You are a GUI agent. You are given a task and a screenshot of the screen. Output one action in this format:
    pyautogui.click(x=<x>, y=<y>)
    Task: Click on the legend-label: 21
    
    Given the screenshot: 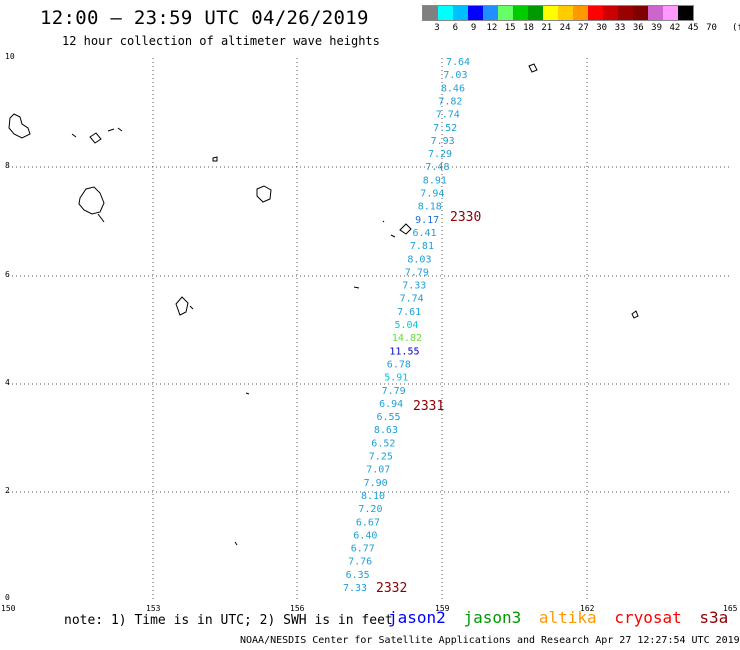 What is the action you would take?
    pyautogui.click(x=547, y=28)
    